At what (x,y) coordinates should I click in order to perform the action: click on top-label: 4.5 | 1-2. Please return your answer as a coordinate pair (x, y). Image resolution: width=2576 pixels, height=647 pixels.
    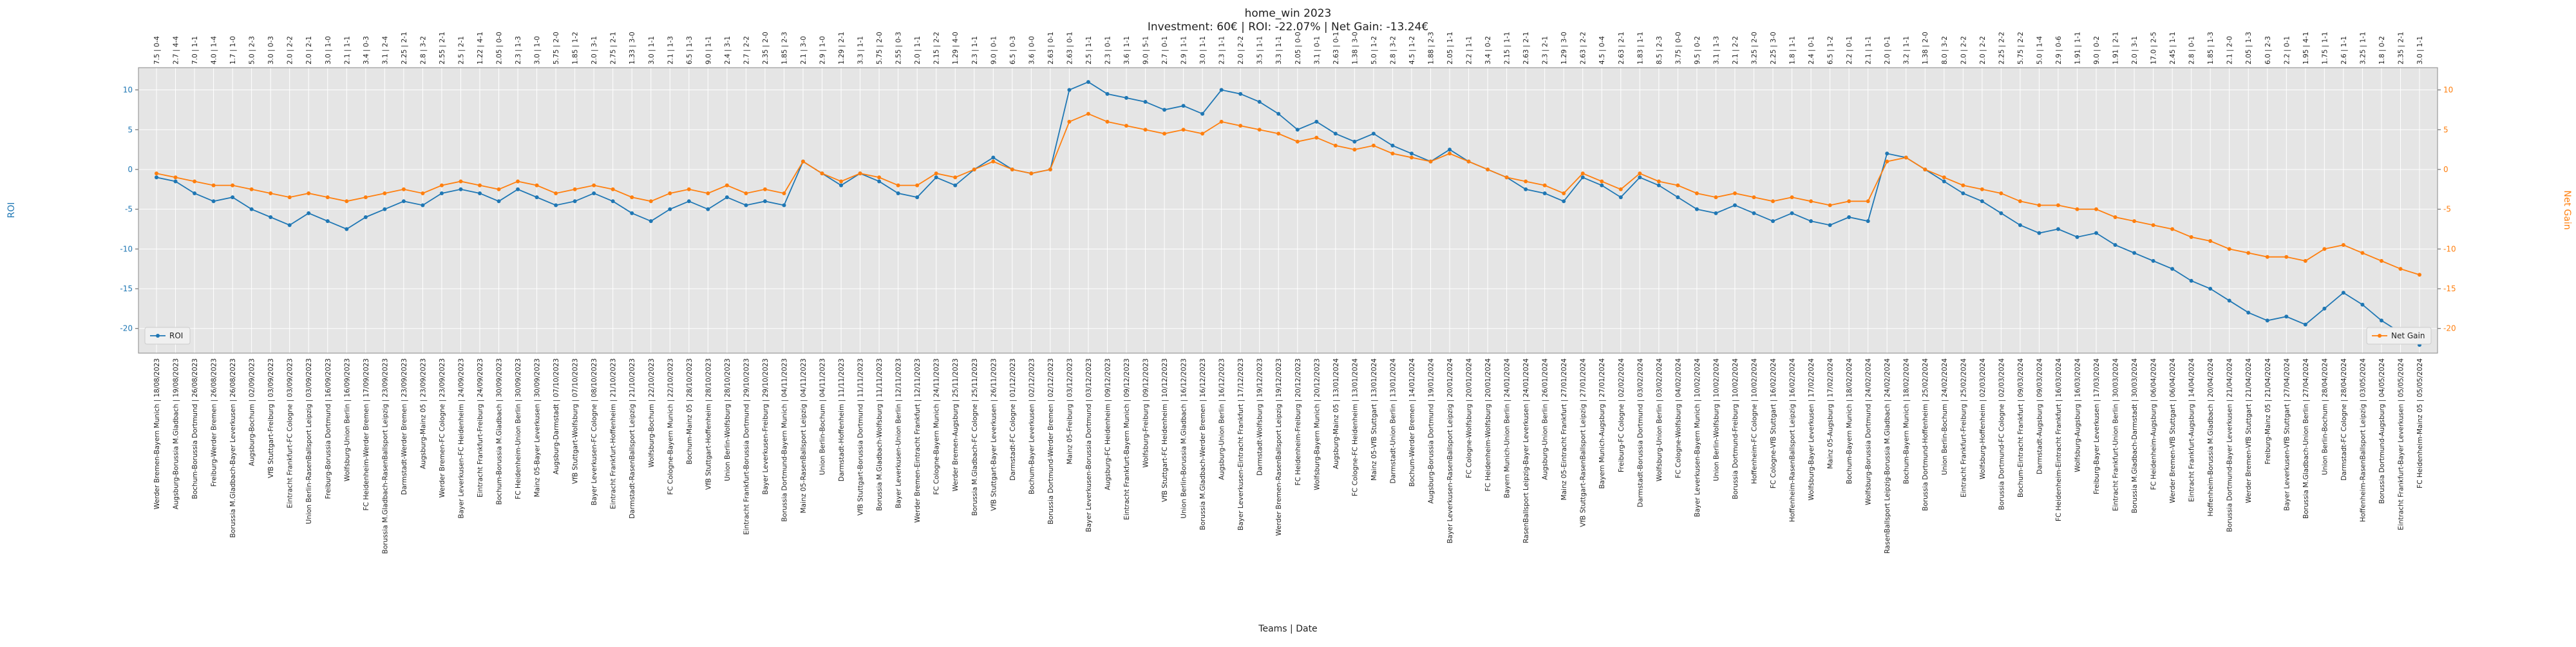
    Looking at the image, I should click on (1412, 50).